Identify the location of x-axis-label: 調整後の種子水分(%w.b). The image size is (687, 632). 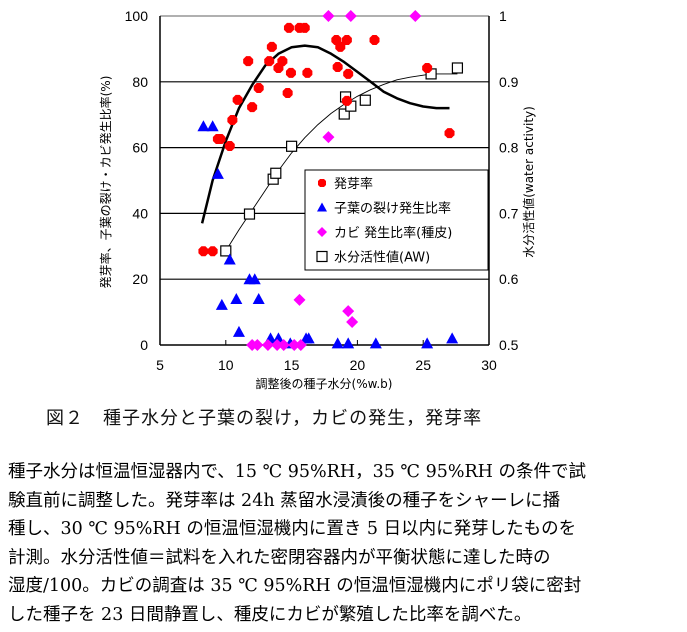
(324, 383).